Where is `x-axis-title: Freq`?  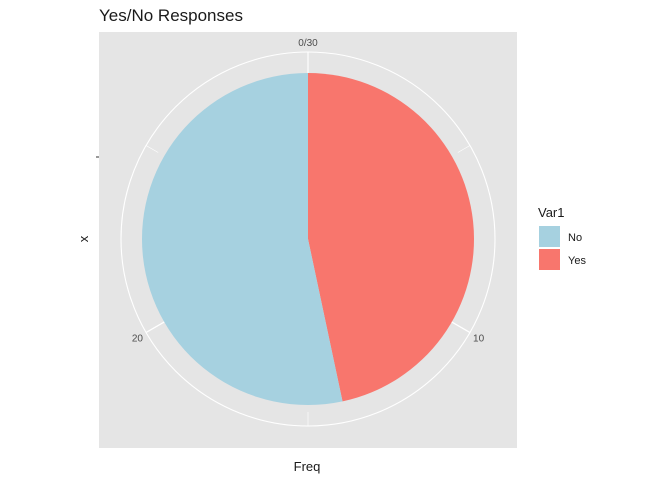
x-axis-title: Freq is located at coordinates (307, 466).